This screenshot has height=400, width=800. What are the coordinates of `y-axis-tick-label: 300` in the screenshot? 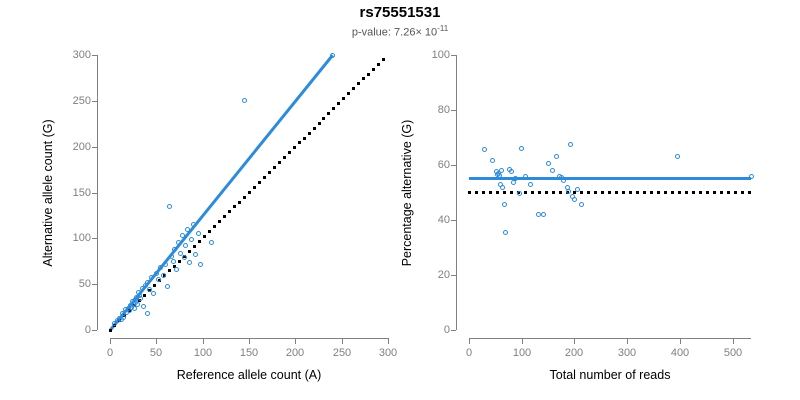 It's located at (81, 55).